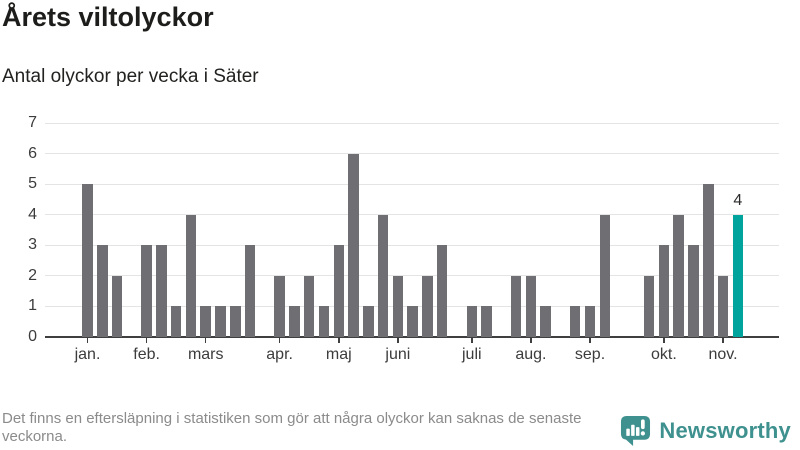  I want to click on newsworthy-speech-bubble-chart-icon, so click(636, 430).